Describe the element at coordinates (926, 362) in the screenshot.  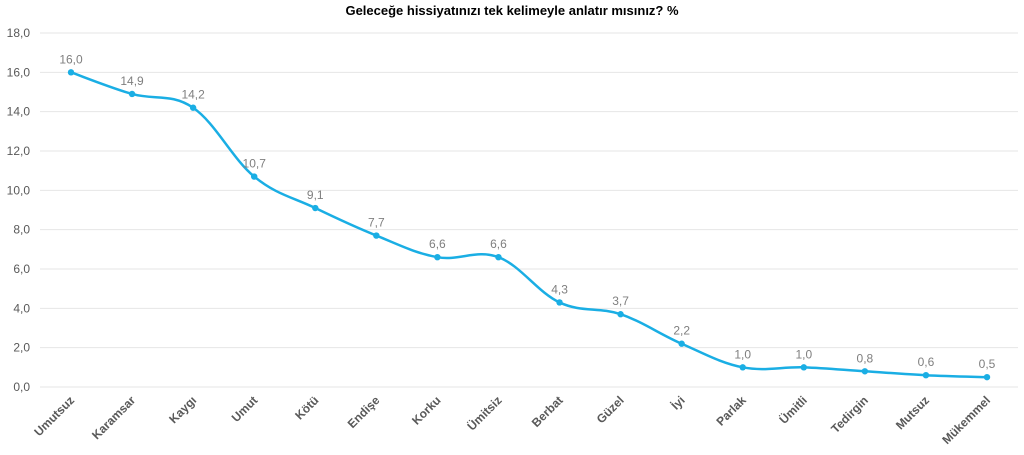
I see `data-label: 0,6` at that location.